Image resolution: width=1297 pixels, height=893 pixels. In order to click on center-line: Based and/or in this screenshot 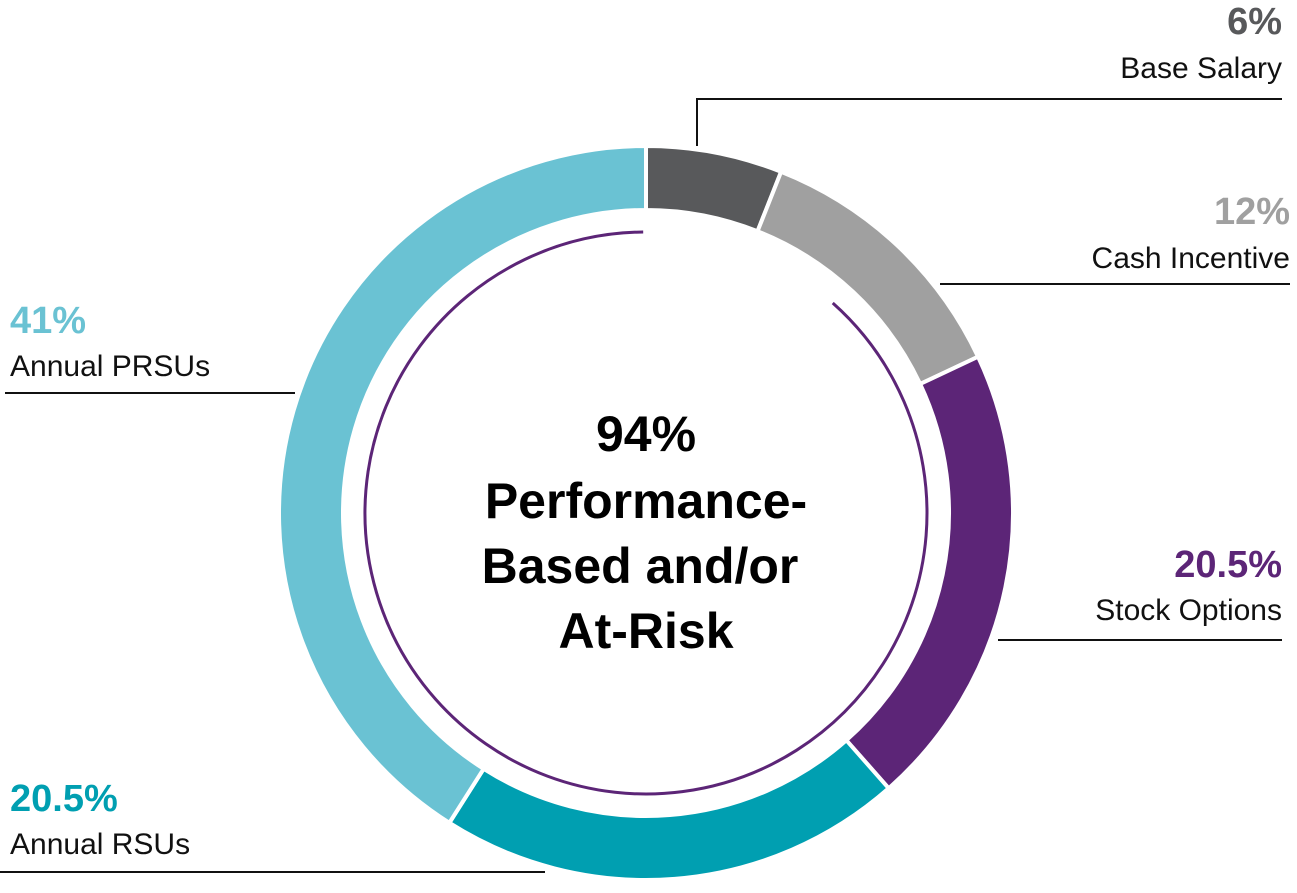, I will do `click(640, 566)`.